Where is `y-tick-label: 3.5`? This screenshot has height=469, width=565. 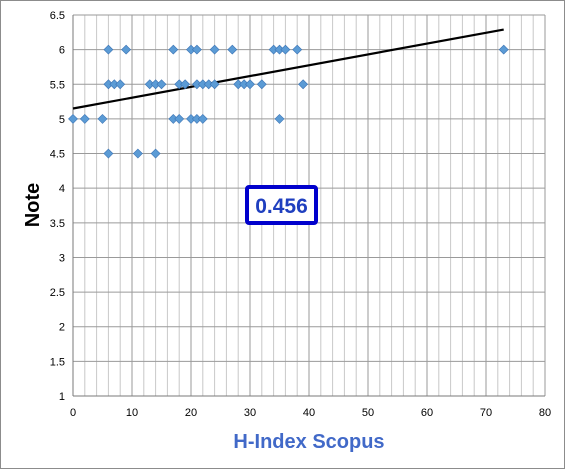 y-tick-label: 3.5 is located at coordinates (57, 224).